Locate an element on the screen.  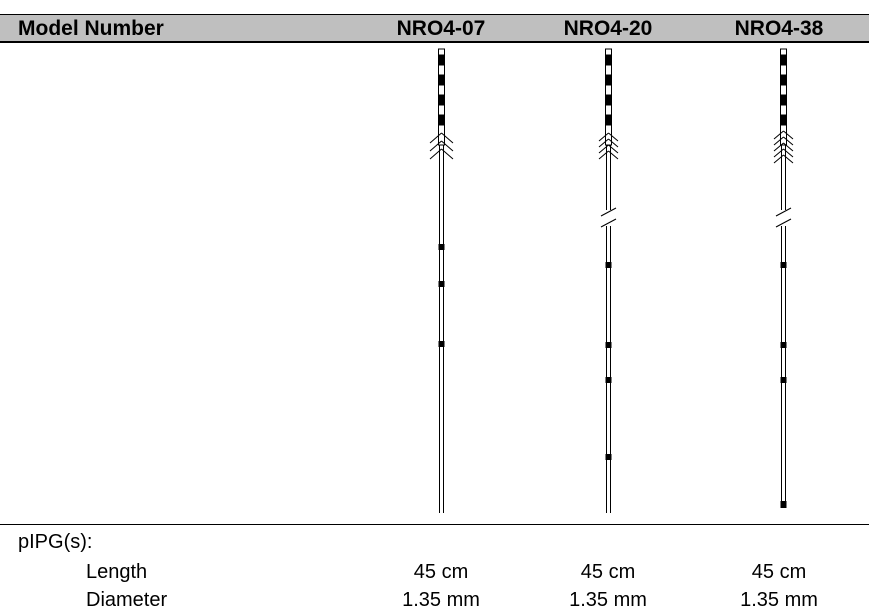
length-value-nro4-38: 45 cm is located at coordinates (779, 572).